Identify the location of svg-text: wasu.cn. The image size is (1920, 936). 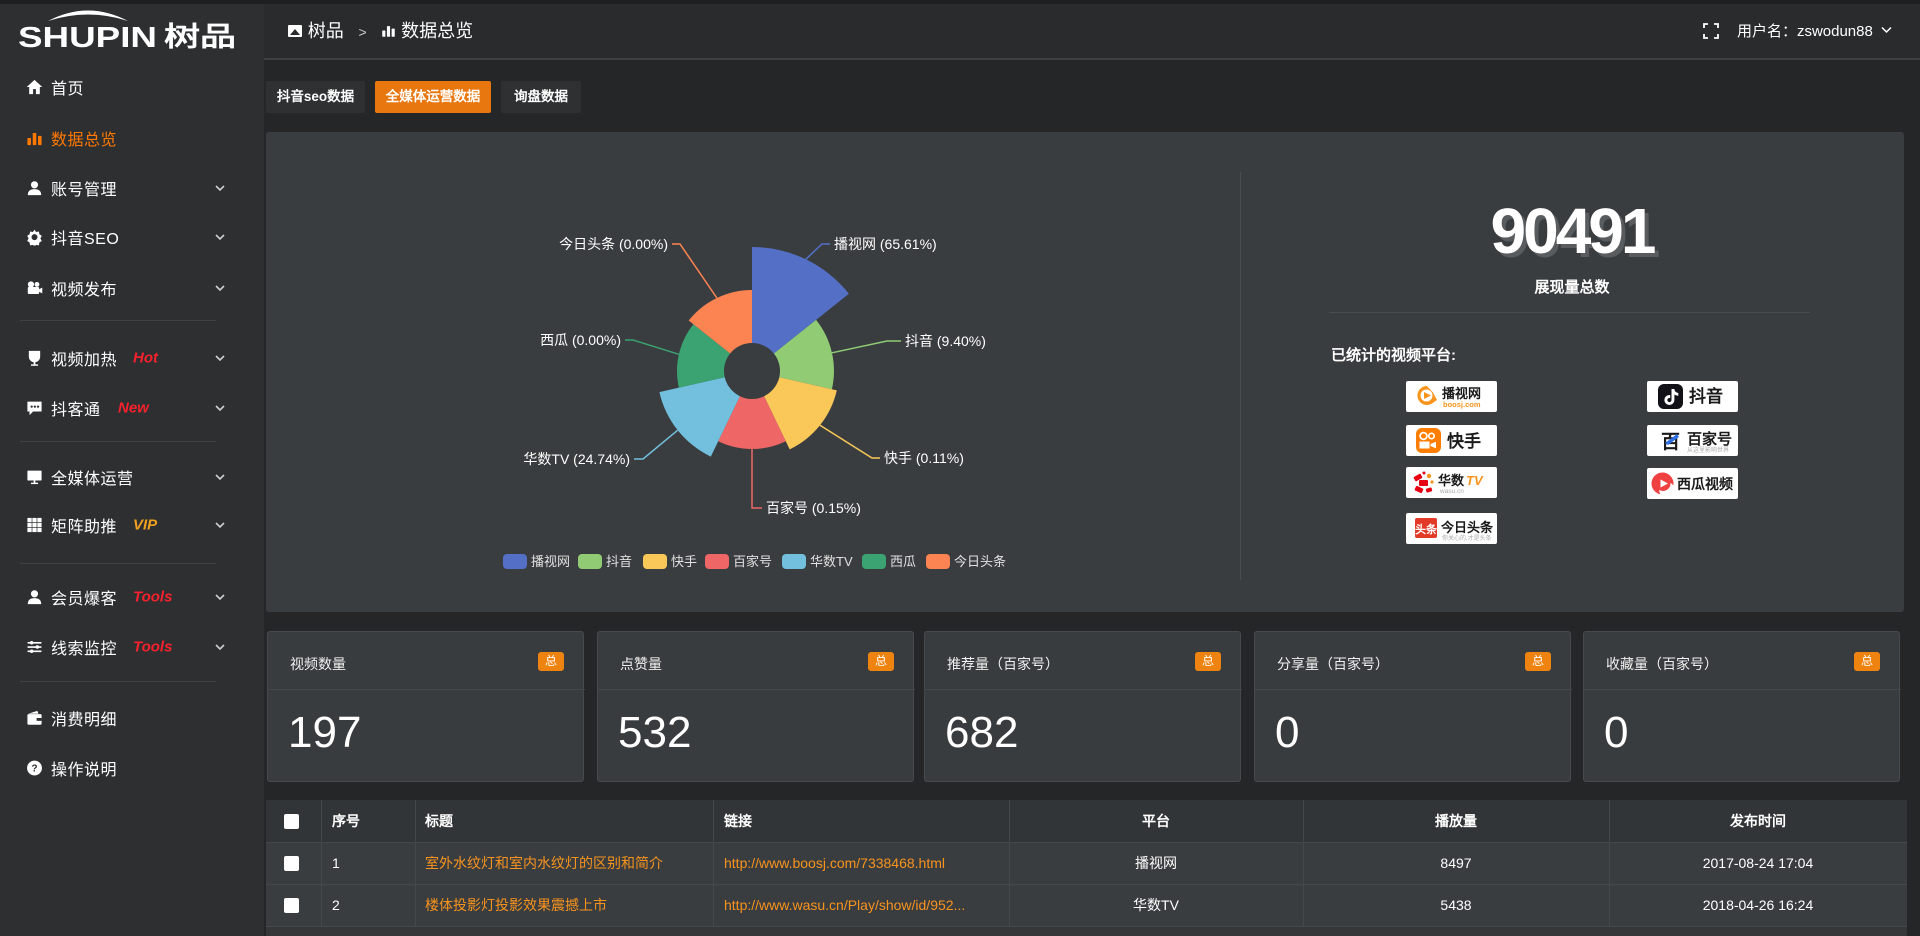
(1451, 491).